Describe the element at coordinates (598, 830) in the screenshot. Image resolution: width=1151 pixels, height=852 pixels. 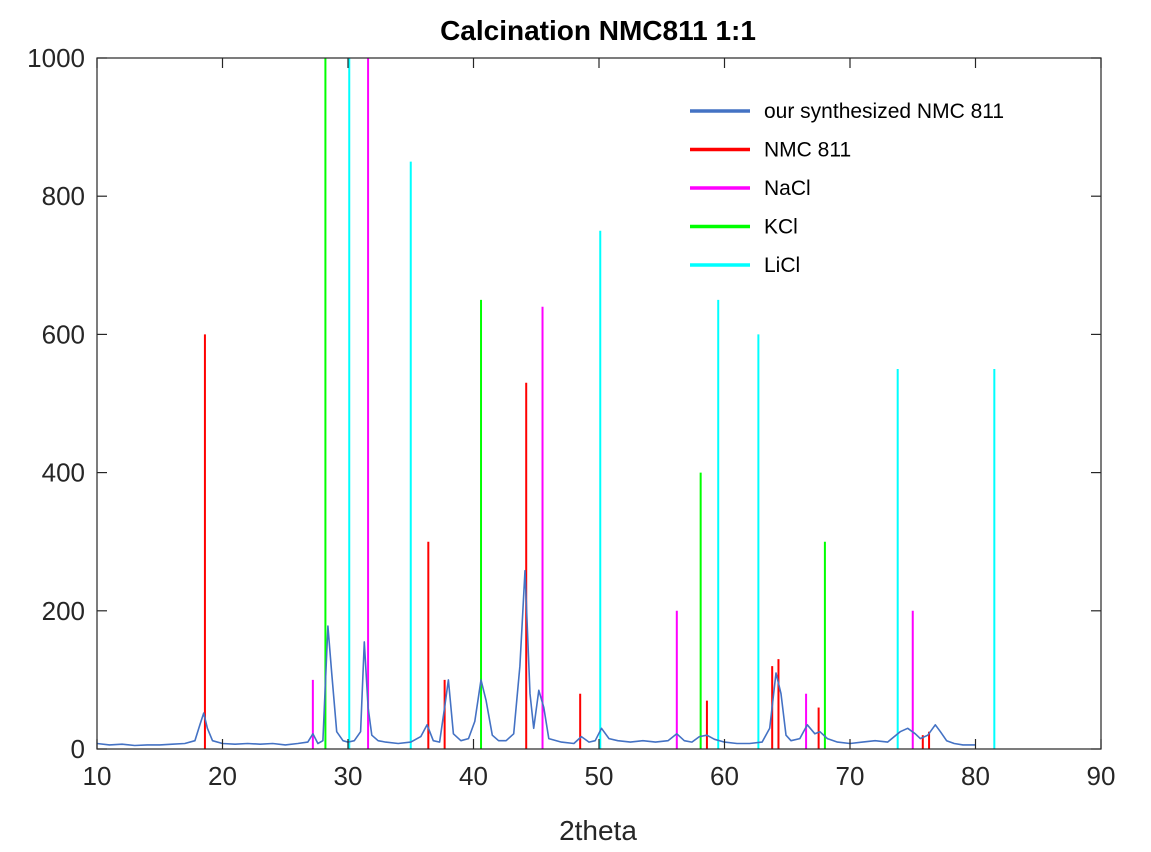
I see `x-axis-label: 2theta` at that location.